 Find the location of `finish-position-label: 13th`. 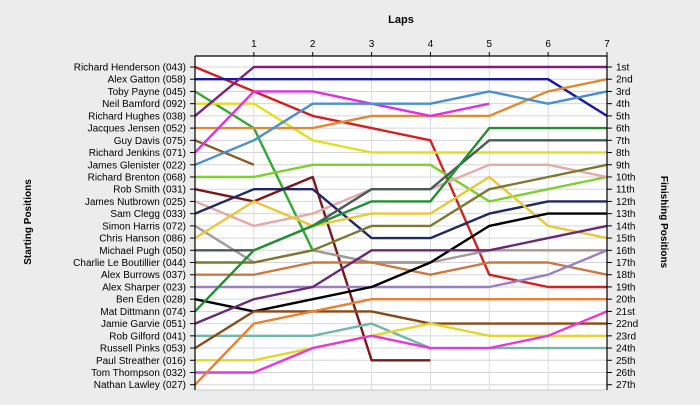

finish-position-label: 13th is located at coordinates (625, 214).